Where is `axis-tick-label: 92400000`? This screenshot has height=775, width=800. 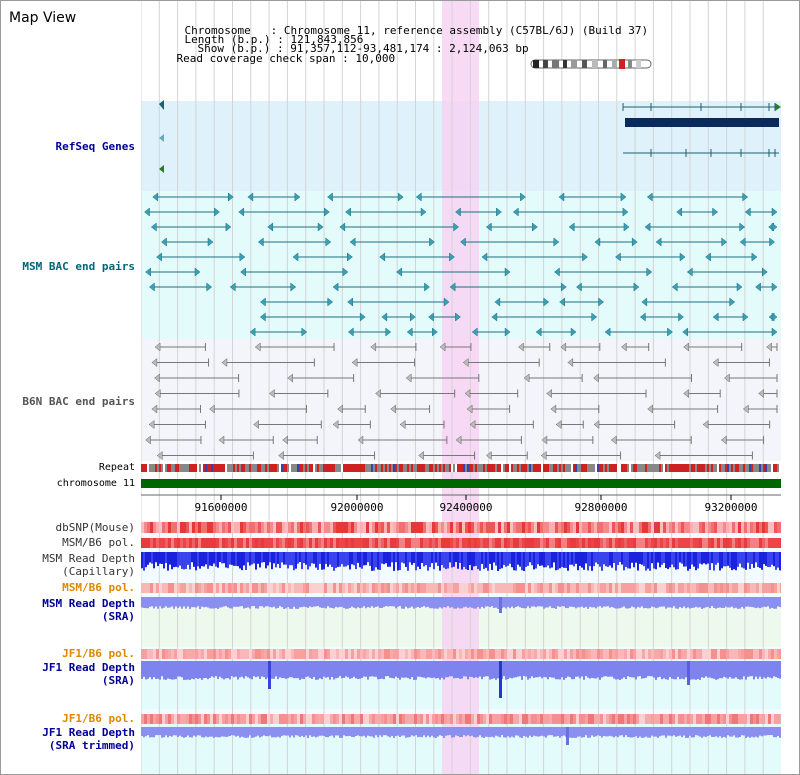
axis-tick-label: 92400000 is located at coordinates (466, 507).